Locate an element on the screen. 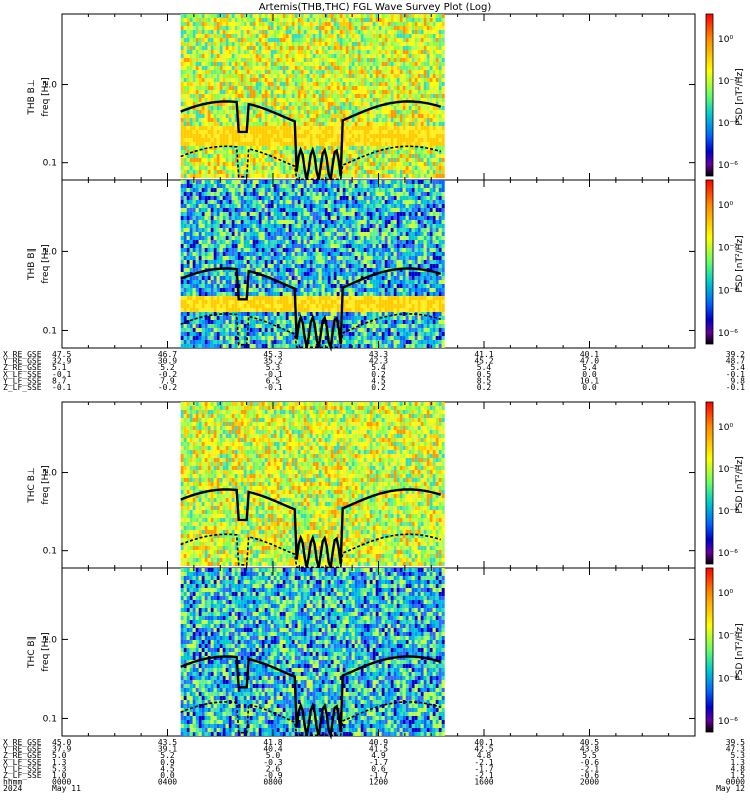 The height and width of the screenshot is (800, 750). time-value: 0400 is located at coordinates (167, 782).